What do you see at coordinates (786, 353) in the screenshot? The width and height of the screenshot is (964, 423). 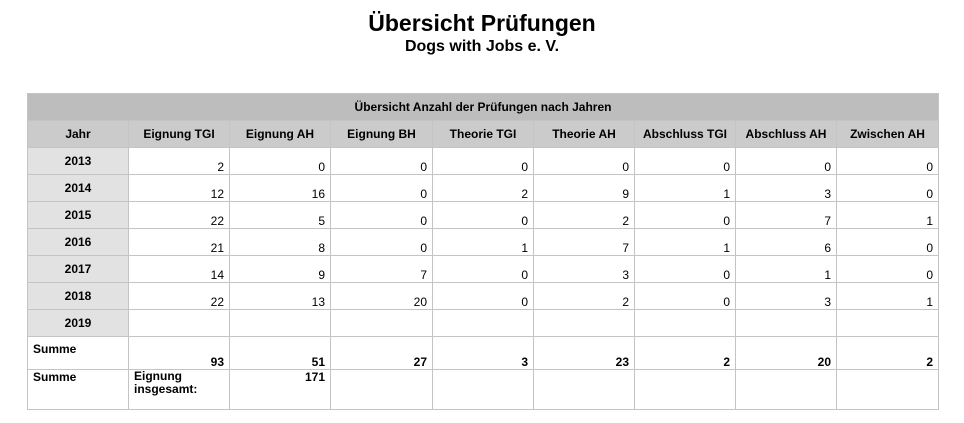 I see `sum-cell: 20` at bounding box center [786, 353].